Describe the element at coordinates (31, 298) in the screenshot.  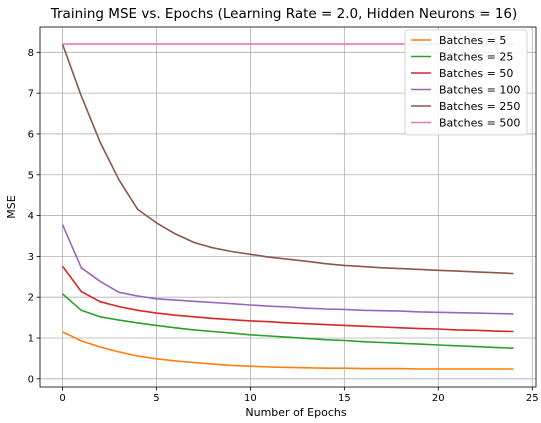
I see `y-tick-label: 2` at that location.